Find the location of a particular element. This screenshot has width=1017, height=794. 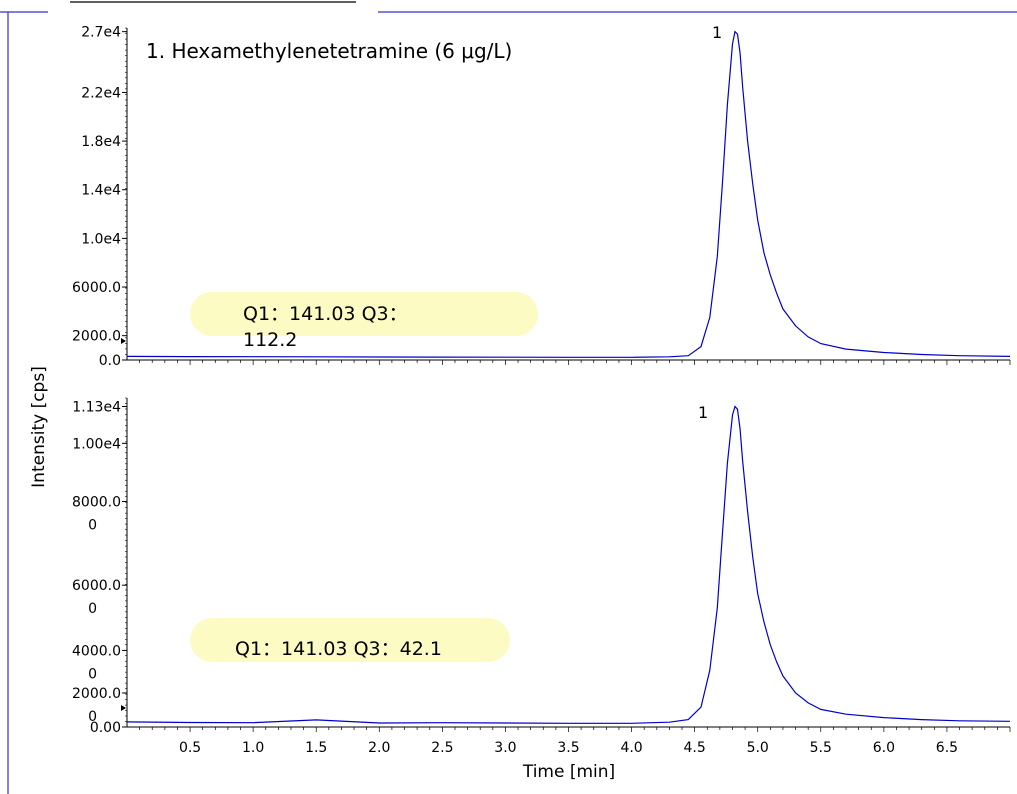

y-tick-label: 1.8e4 is located at coordinates (101, 142).